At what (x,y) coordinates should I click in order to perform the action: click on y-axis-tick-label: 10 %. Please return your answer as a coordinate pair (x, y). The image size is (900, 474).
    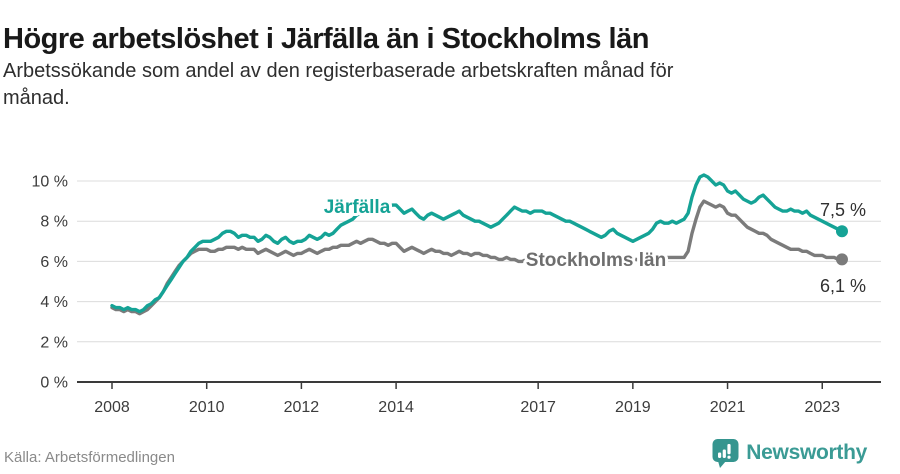
    Looking at the image, I should click on (50, 182).